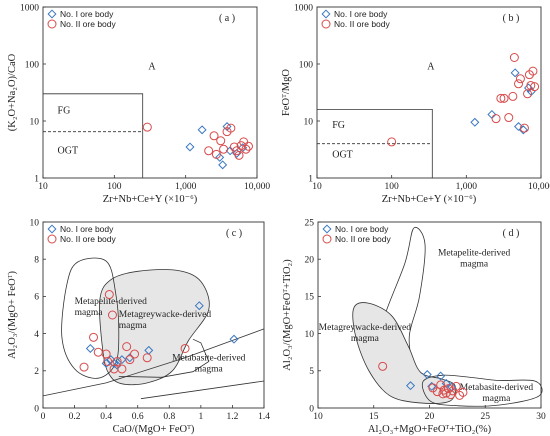 This screenshot has height=436, width=550. I want to click on x-tick-label: 25, so click(486, 417).